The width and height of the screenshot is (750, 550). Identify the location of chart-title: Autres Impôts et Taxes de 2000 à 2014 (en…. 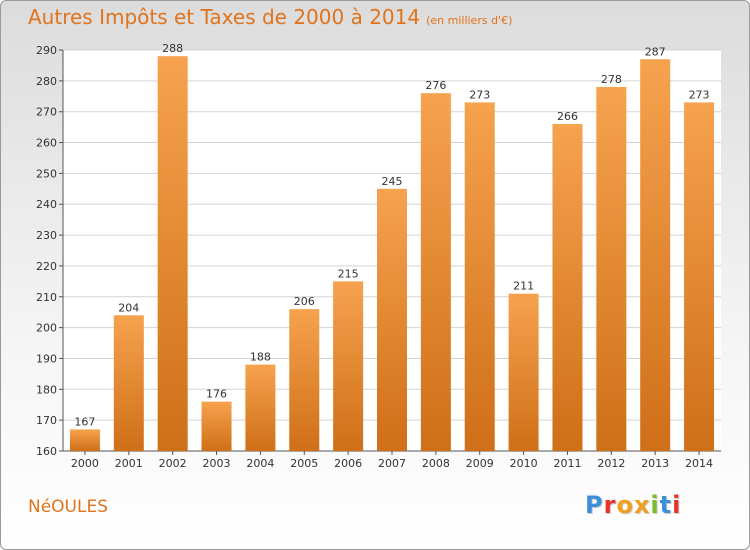
(270, 17).